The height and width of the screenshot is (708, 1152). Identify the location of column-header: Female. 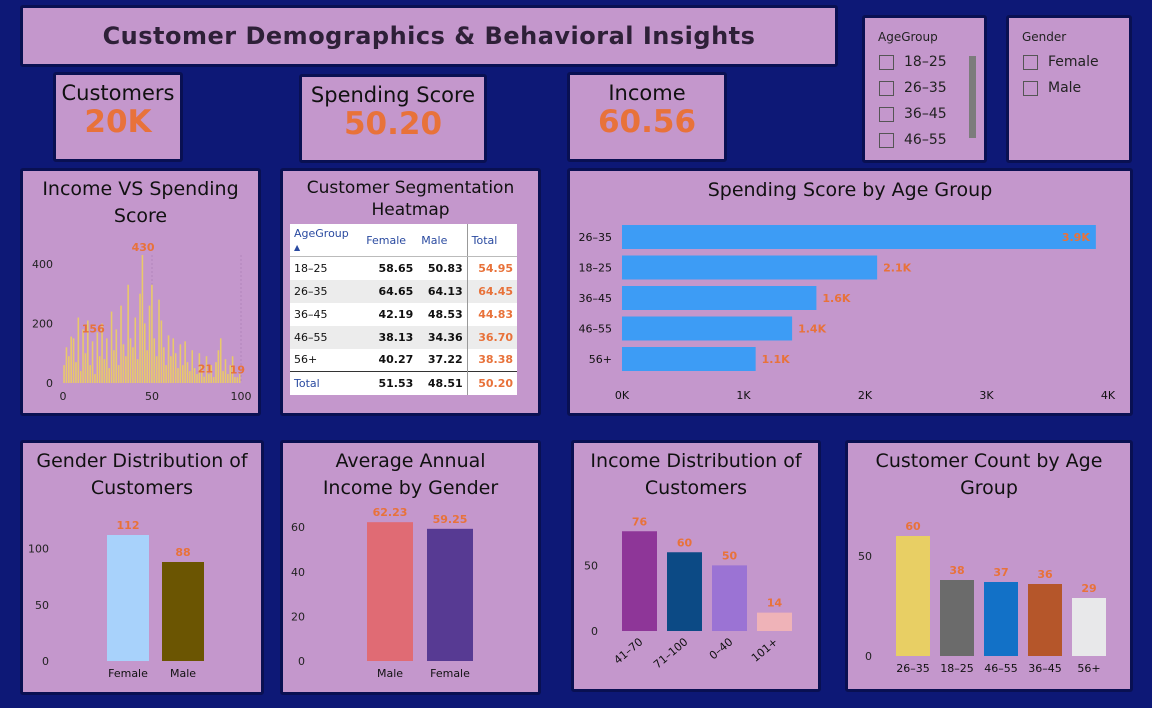
(390, 240).